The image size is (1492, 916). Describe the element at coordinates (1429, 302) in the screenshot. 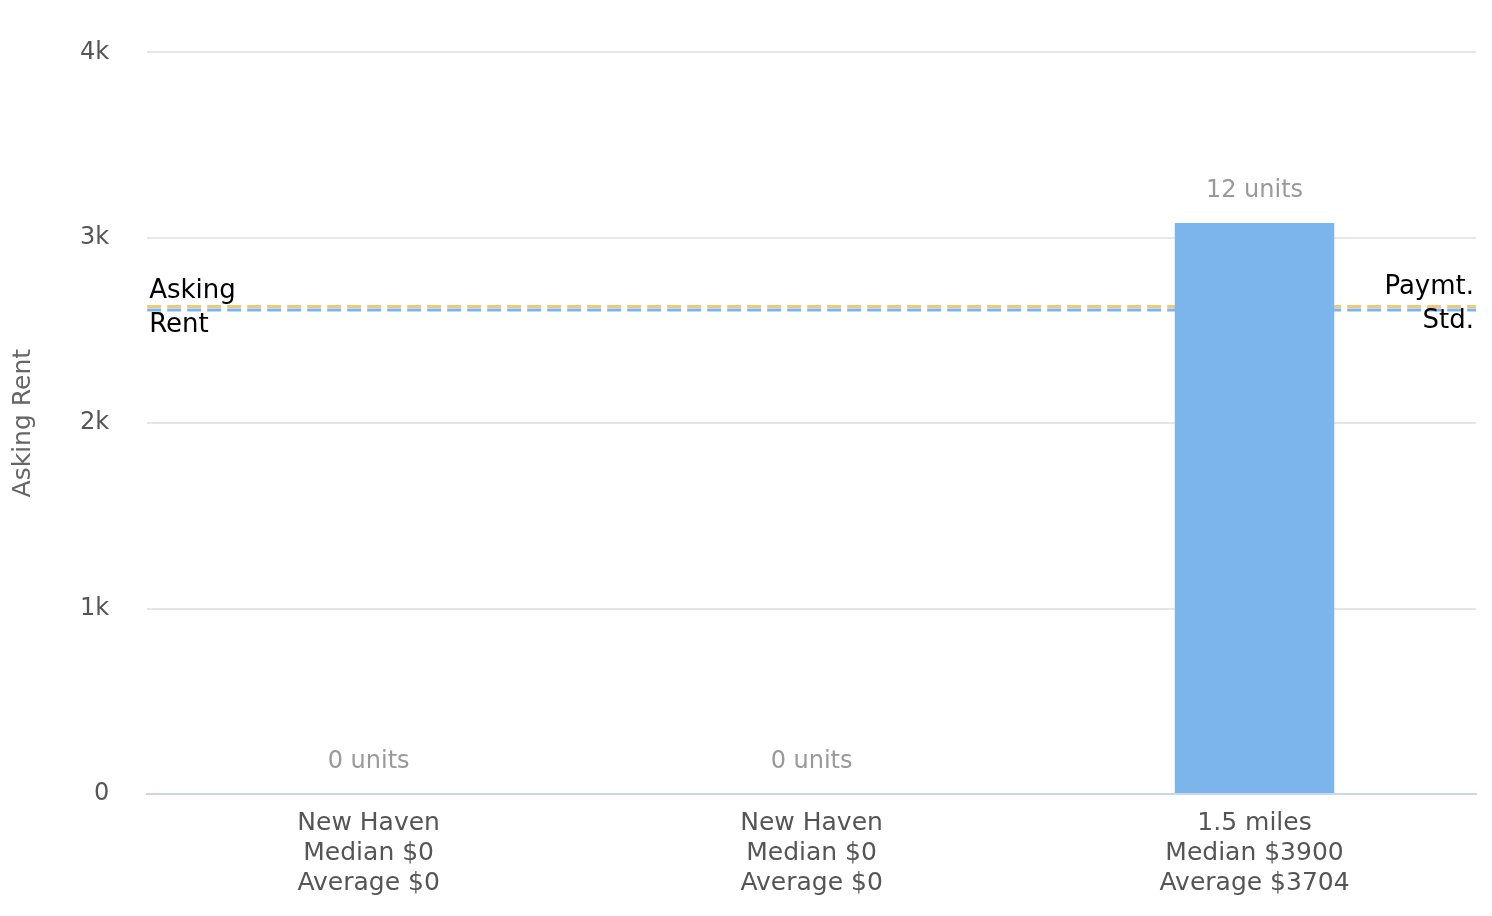

I see `ref-line-label: Paymt. Std.` at that location.